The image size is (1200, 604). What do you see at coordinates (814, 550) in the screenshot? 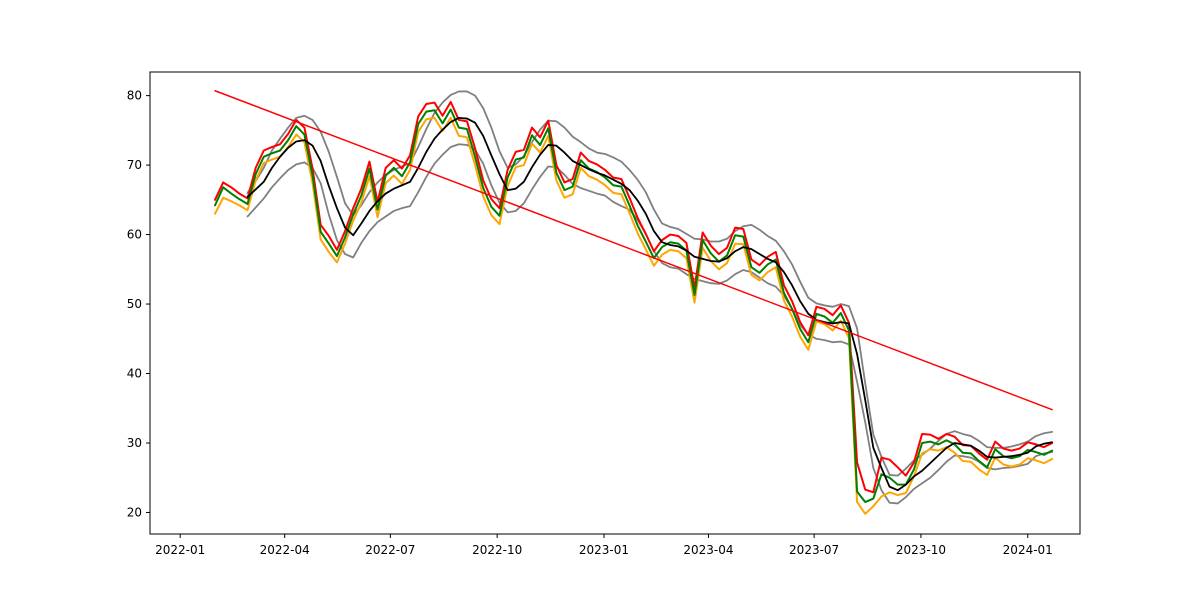
I see `x-tick-label: 2023-07` at bounding box center [814, 550].